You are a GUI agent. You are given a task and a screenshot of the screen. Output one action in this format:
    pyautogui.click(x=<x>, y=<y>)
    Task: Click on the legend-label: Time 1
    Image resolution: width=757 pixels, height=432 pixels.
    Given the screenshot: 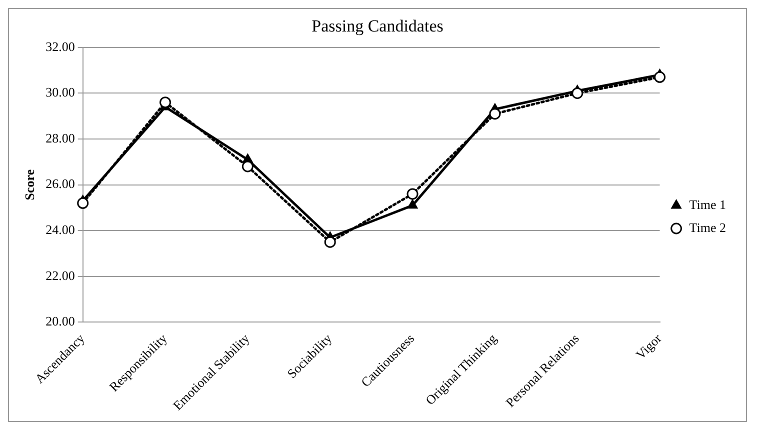 What is the action you would take?
    pyautogui.click(x=707, y=204)
    